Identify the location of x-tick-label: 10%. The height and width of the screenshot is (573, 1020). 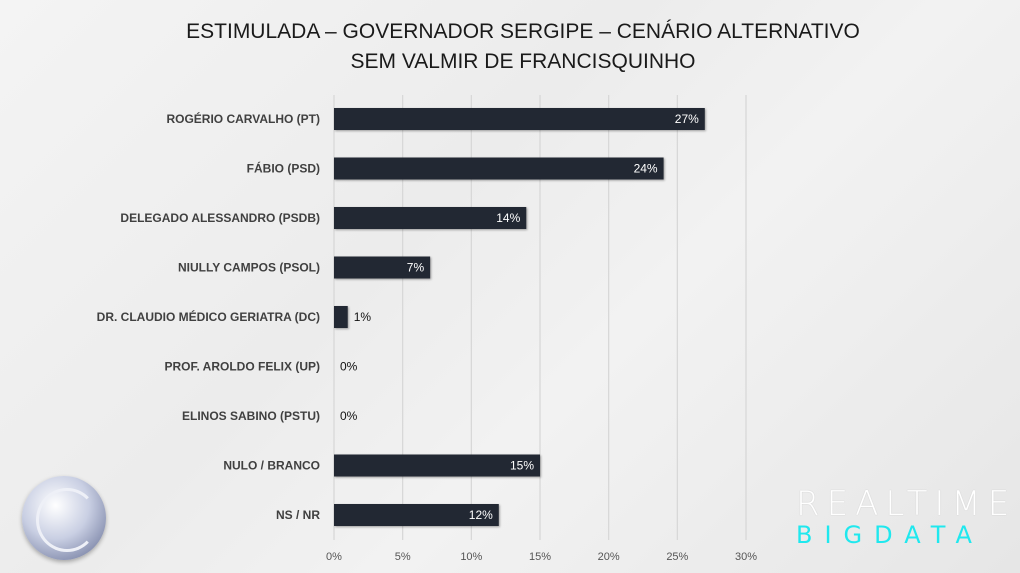
(471, 557).